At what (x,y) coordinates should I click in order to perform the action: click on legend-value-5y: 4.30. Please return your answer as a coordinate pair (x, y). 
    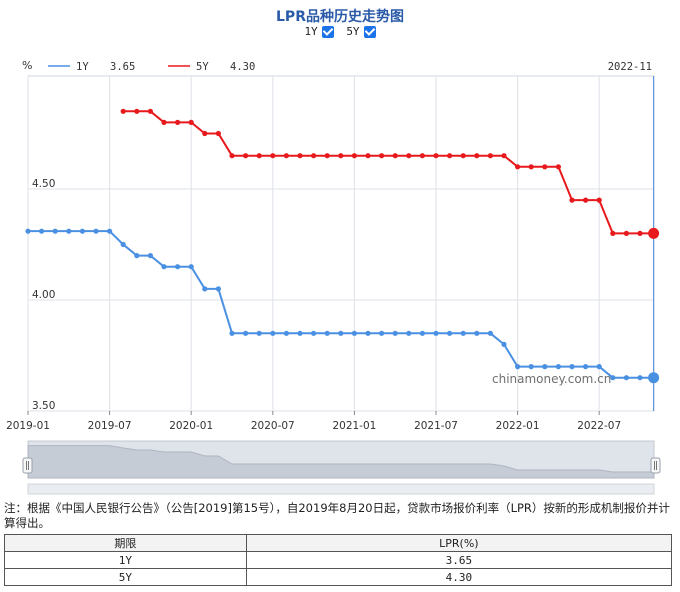
    Looking at the image, I should click on (242, 67).